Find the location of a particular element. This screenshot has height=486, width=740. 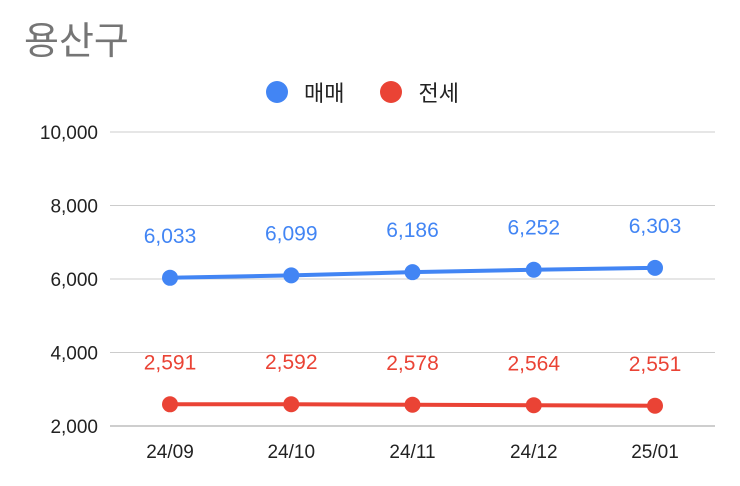

data-label: 2,578 is located at coordinates (412, 363).